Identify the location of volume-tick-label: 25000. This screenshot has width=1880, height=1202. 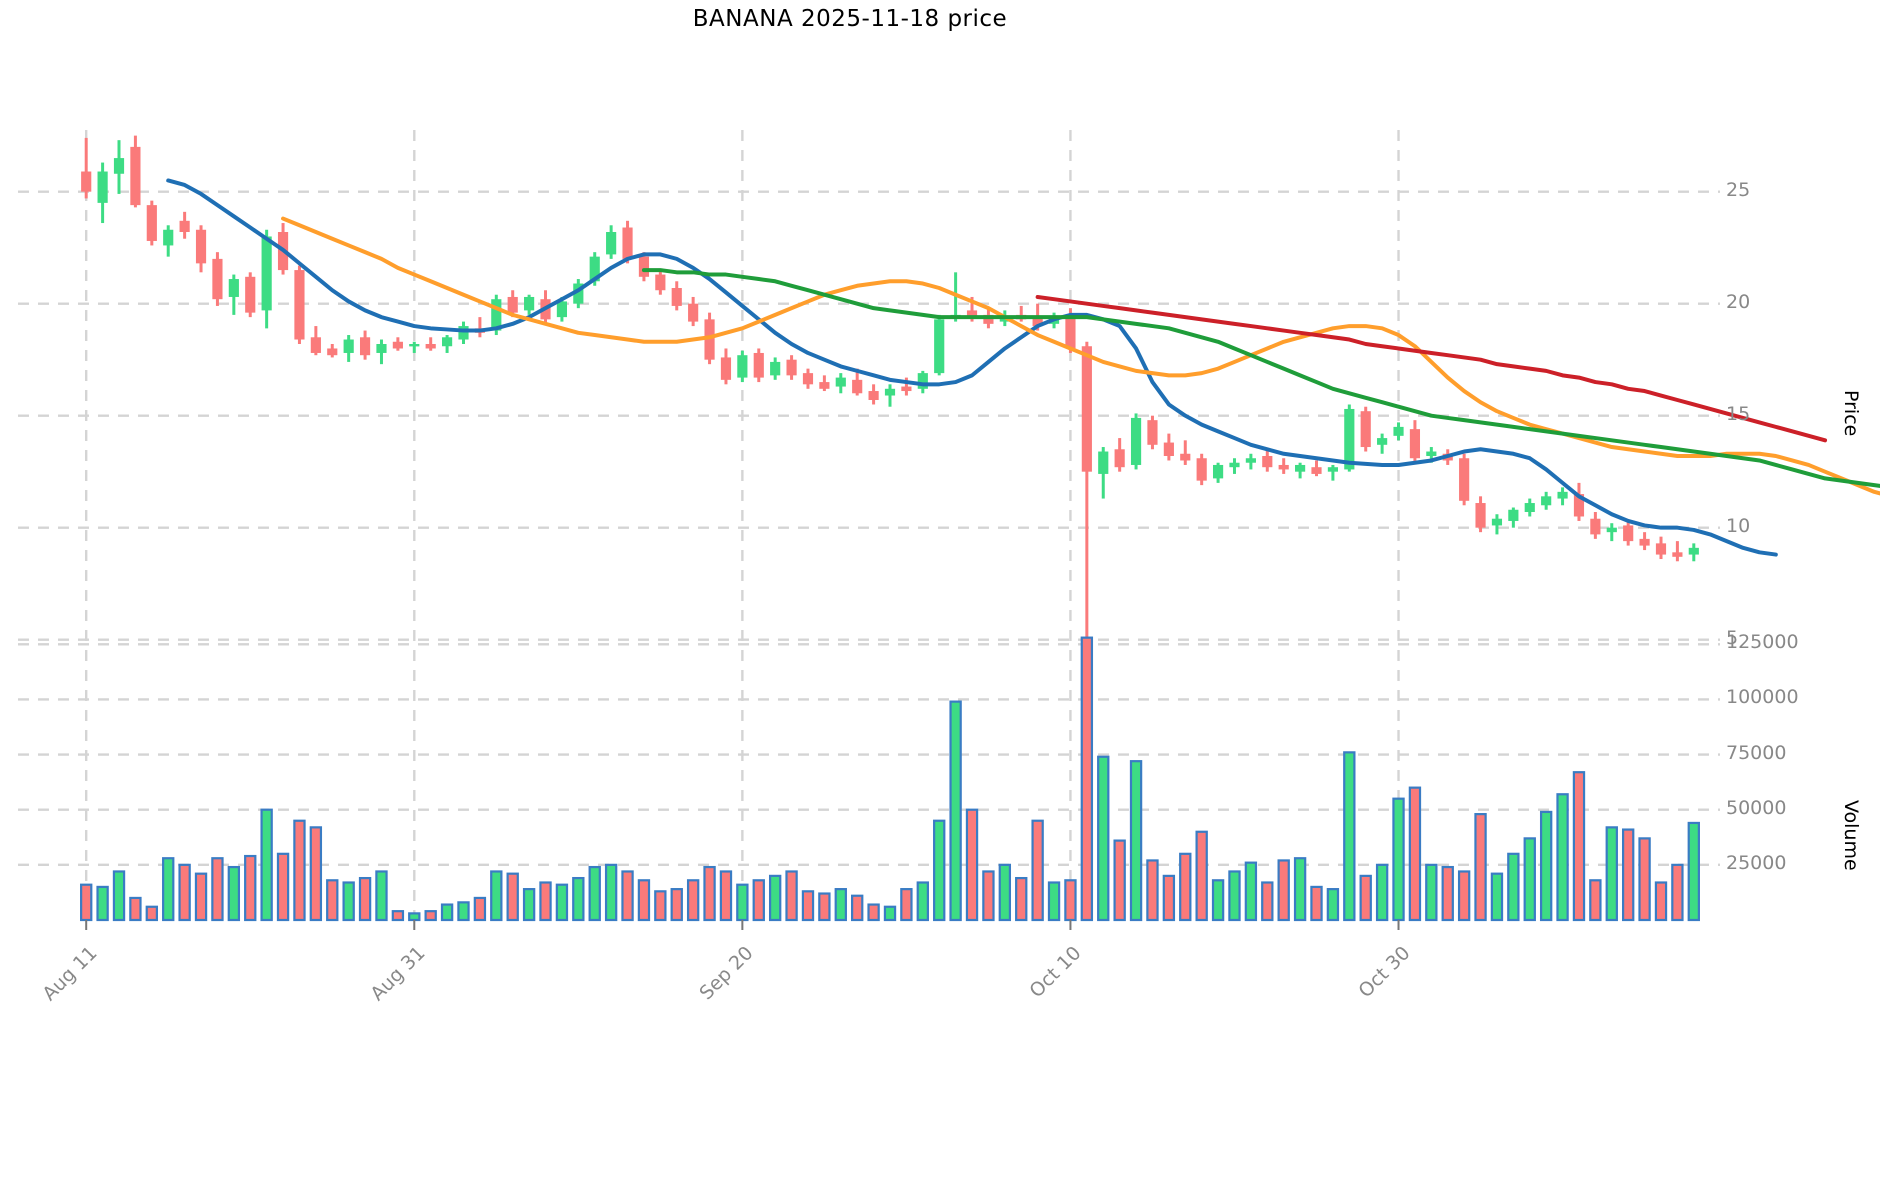
(1756, 862).